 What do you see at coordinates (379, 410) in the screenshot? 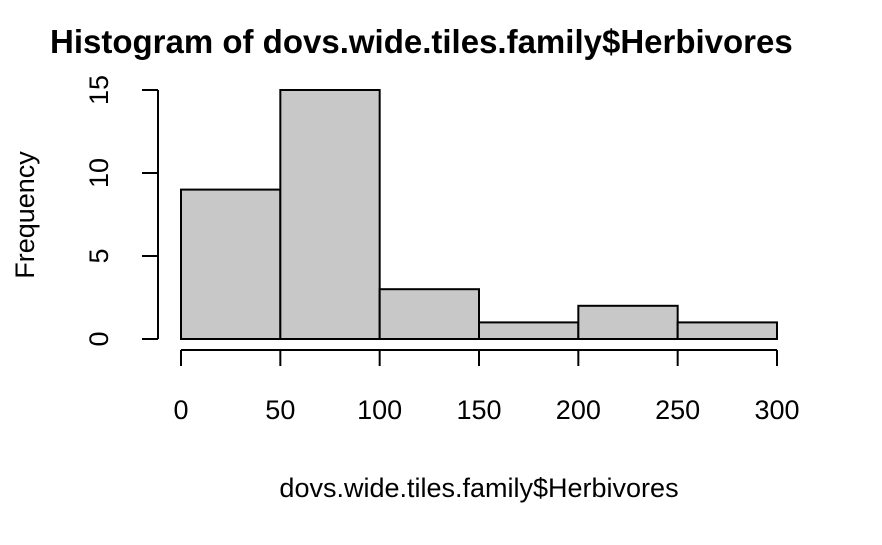
I see `x-tick-label: 100` at bounding box center [379, 410].